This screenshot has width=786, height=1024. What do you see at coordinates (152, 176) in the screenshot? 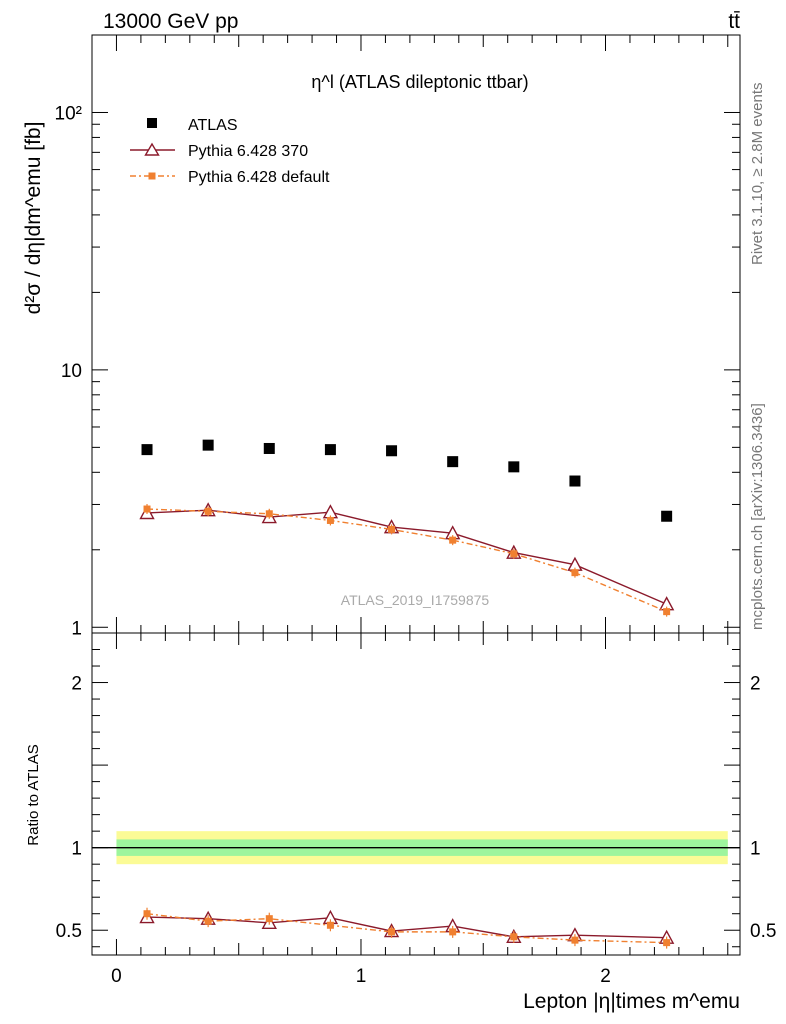
I see `legend-marker-pythia-default` at bounding box center [152, 176].